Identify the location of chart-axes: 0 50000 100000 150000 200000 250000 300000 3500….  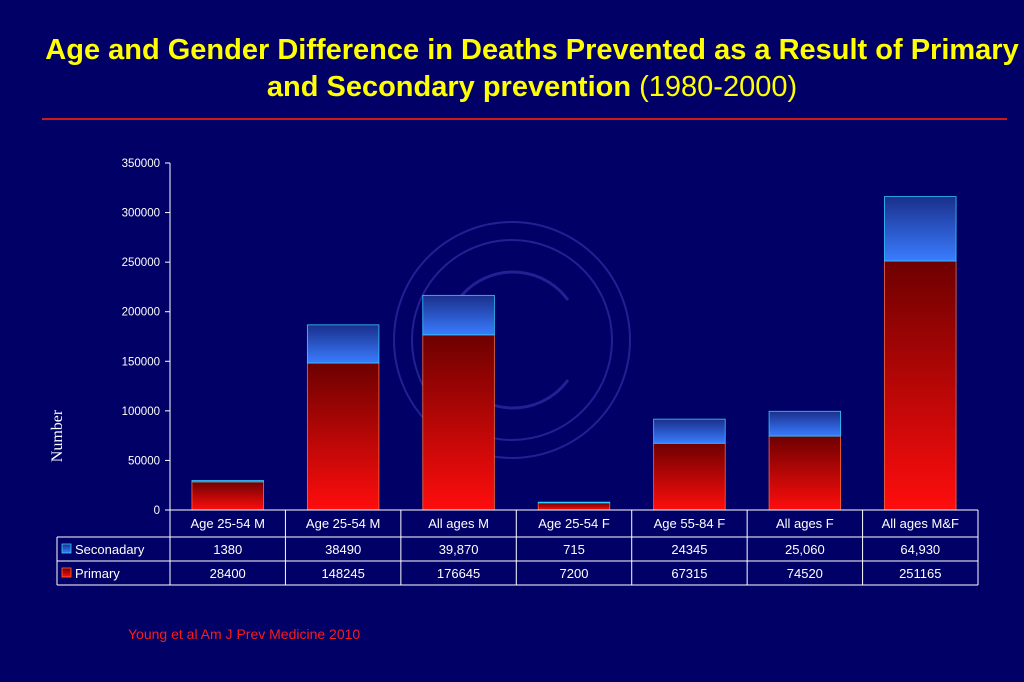
(146, 337).